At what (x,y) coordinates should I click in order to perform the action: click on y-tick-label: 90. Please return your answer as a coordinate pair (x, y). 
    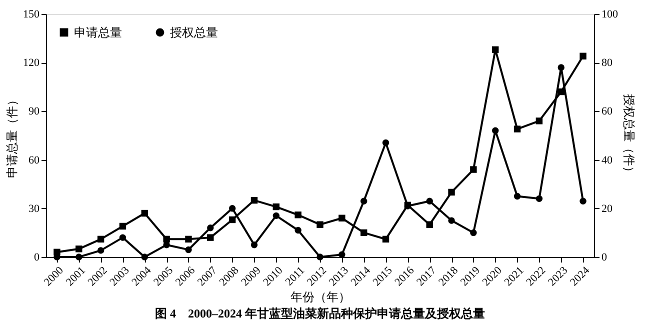
    Looking at the image, I should click on (34, 112).